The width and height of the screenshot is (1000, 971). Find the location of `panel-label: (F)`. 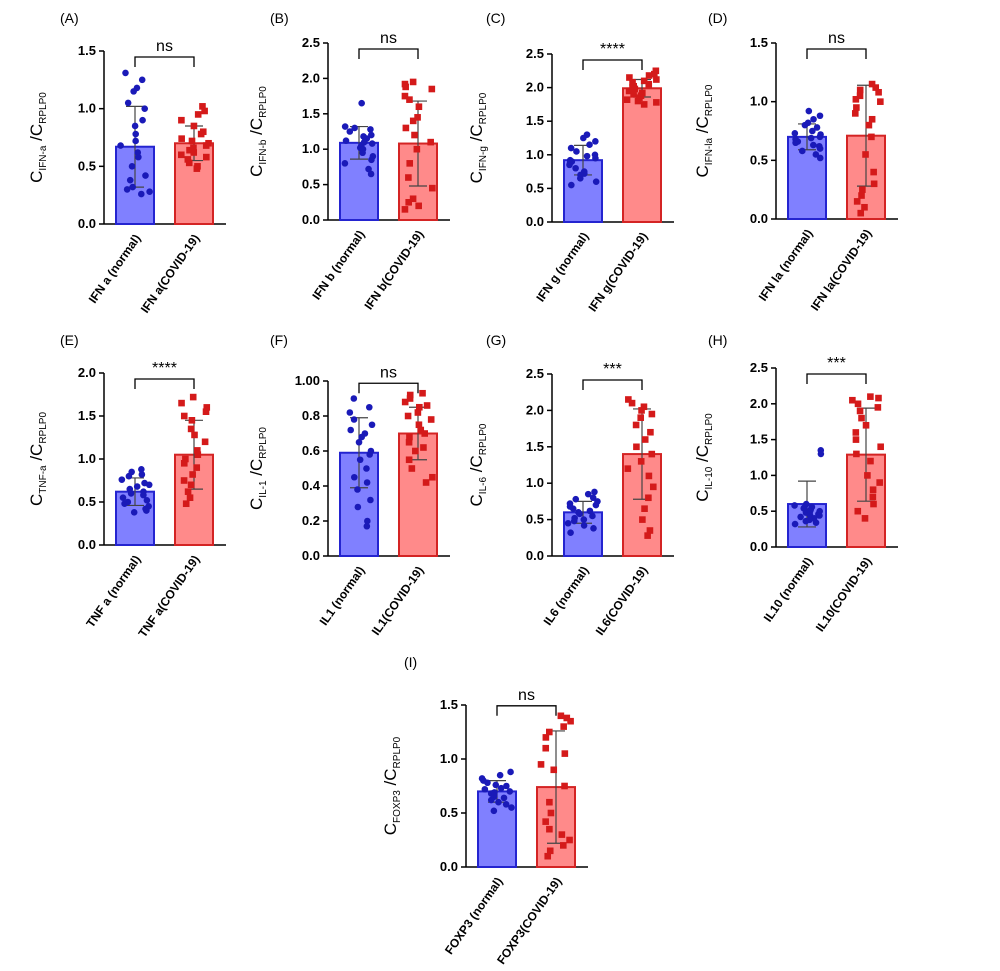

panel-label: (F) is located at coordinates (279, 340).